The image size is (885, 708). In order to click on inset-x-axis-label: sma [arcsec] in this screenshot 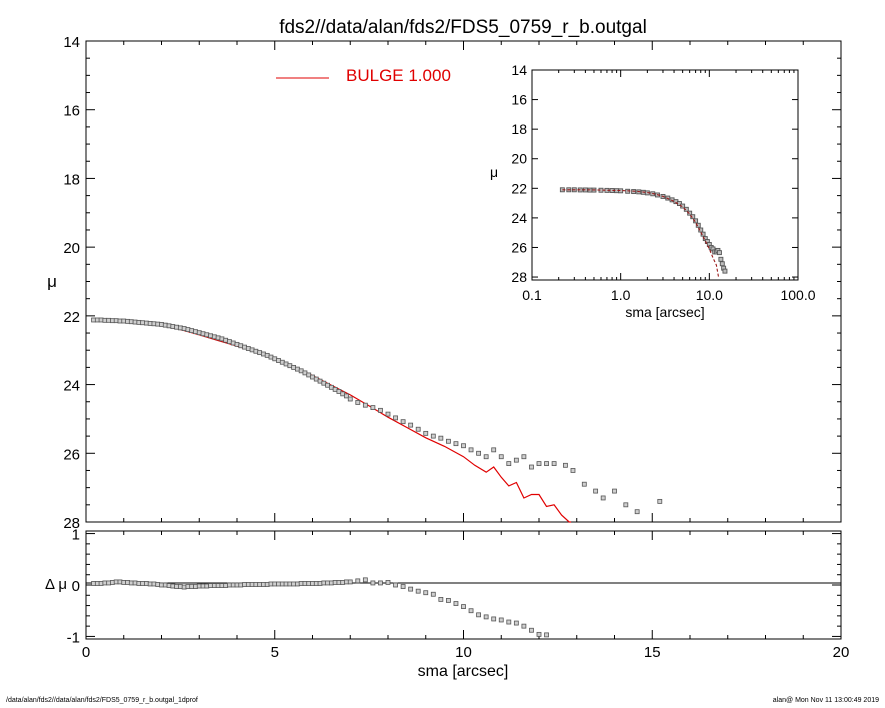, I will do `click(664, 312)`.